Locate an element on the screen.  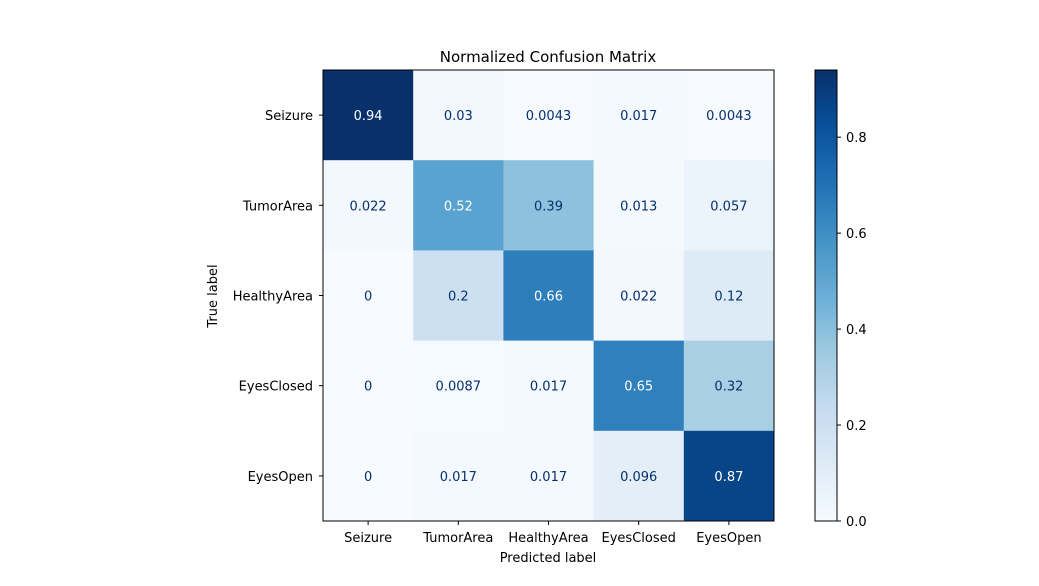
x-tick-label: TumorArea is located at coordinates (457, 538).